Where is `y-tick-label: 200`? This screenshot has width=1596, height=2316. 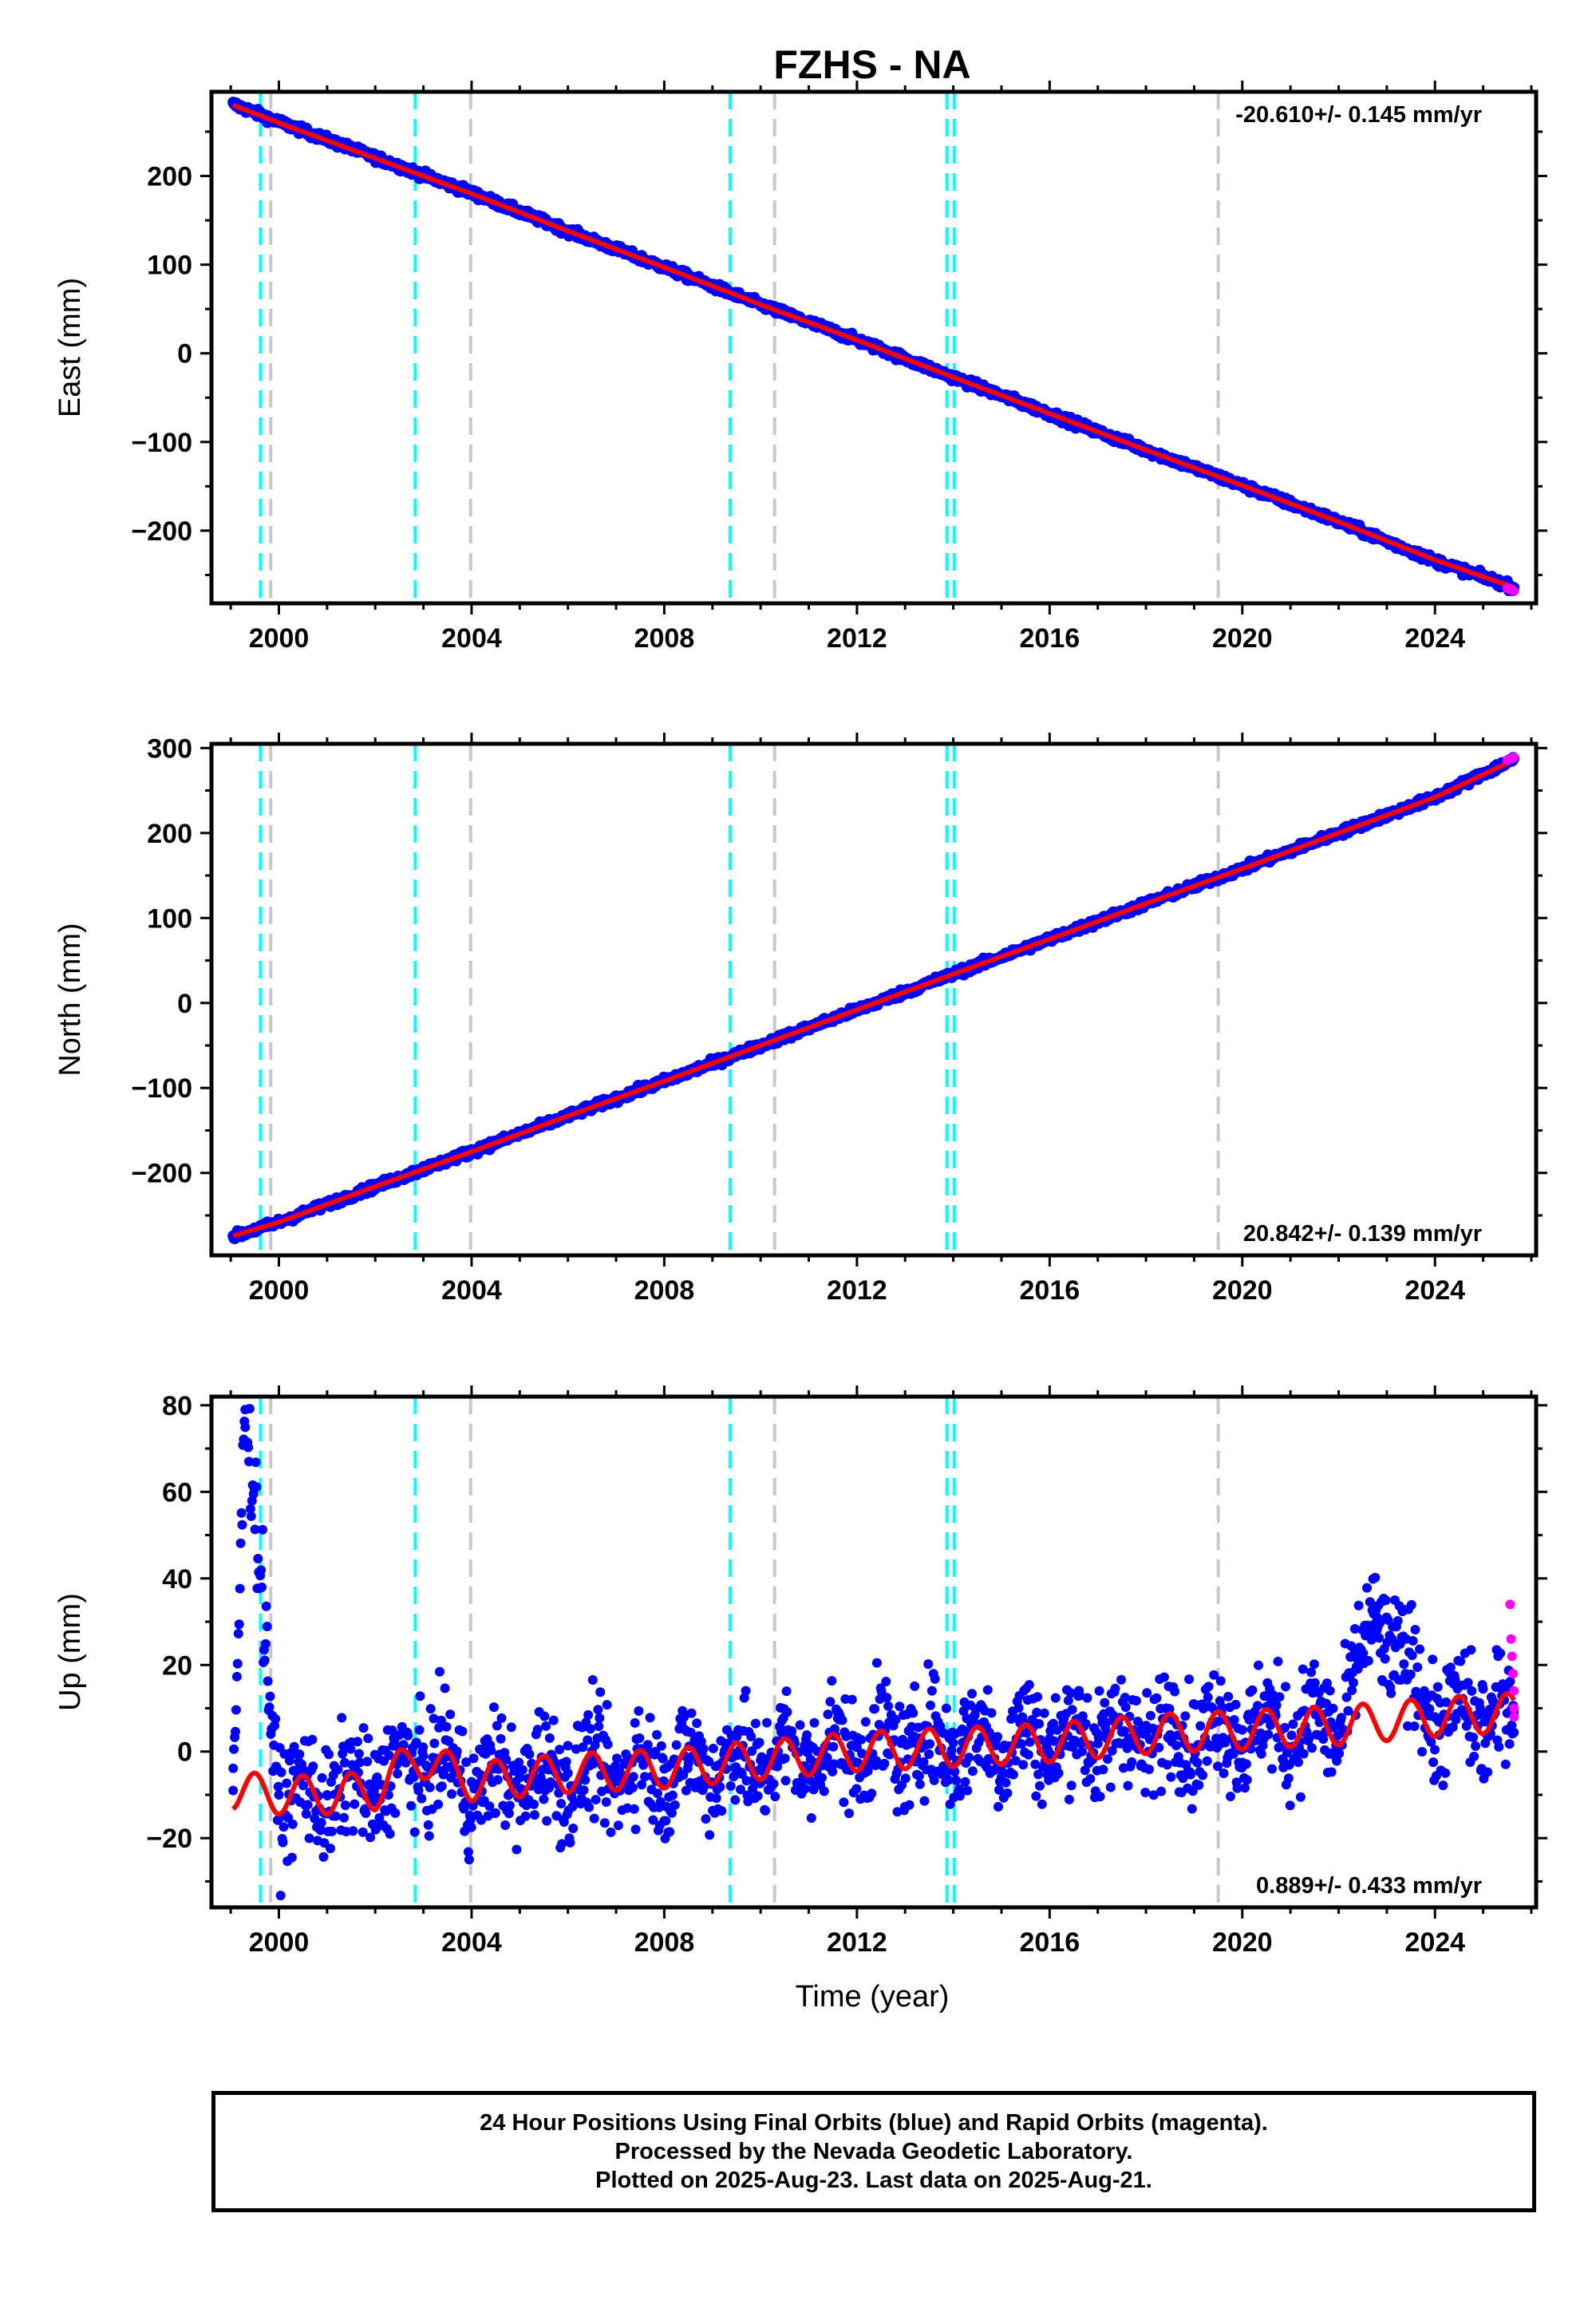 y-tick-label: 200 is located at coordinates (169, 834).